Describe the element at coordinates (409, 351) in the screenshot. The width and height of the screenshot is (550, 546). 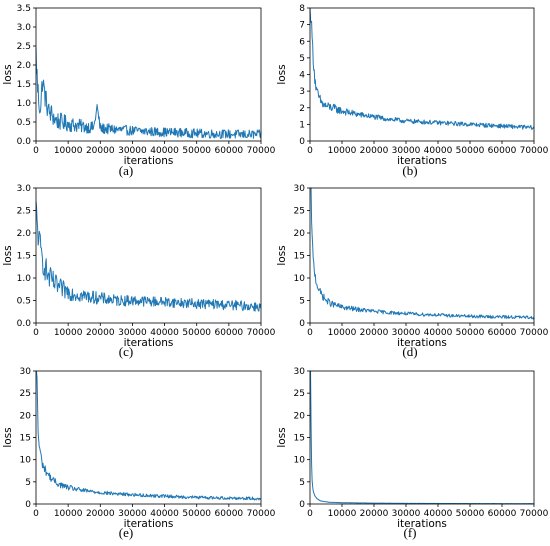
I see `panel-label: (d)` at that location.